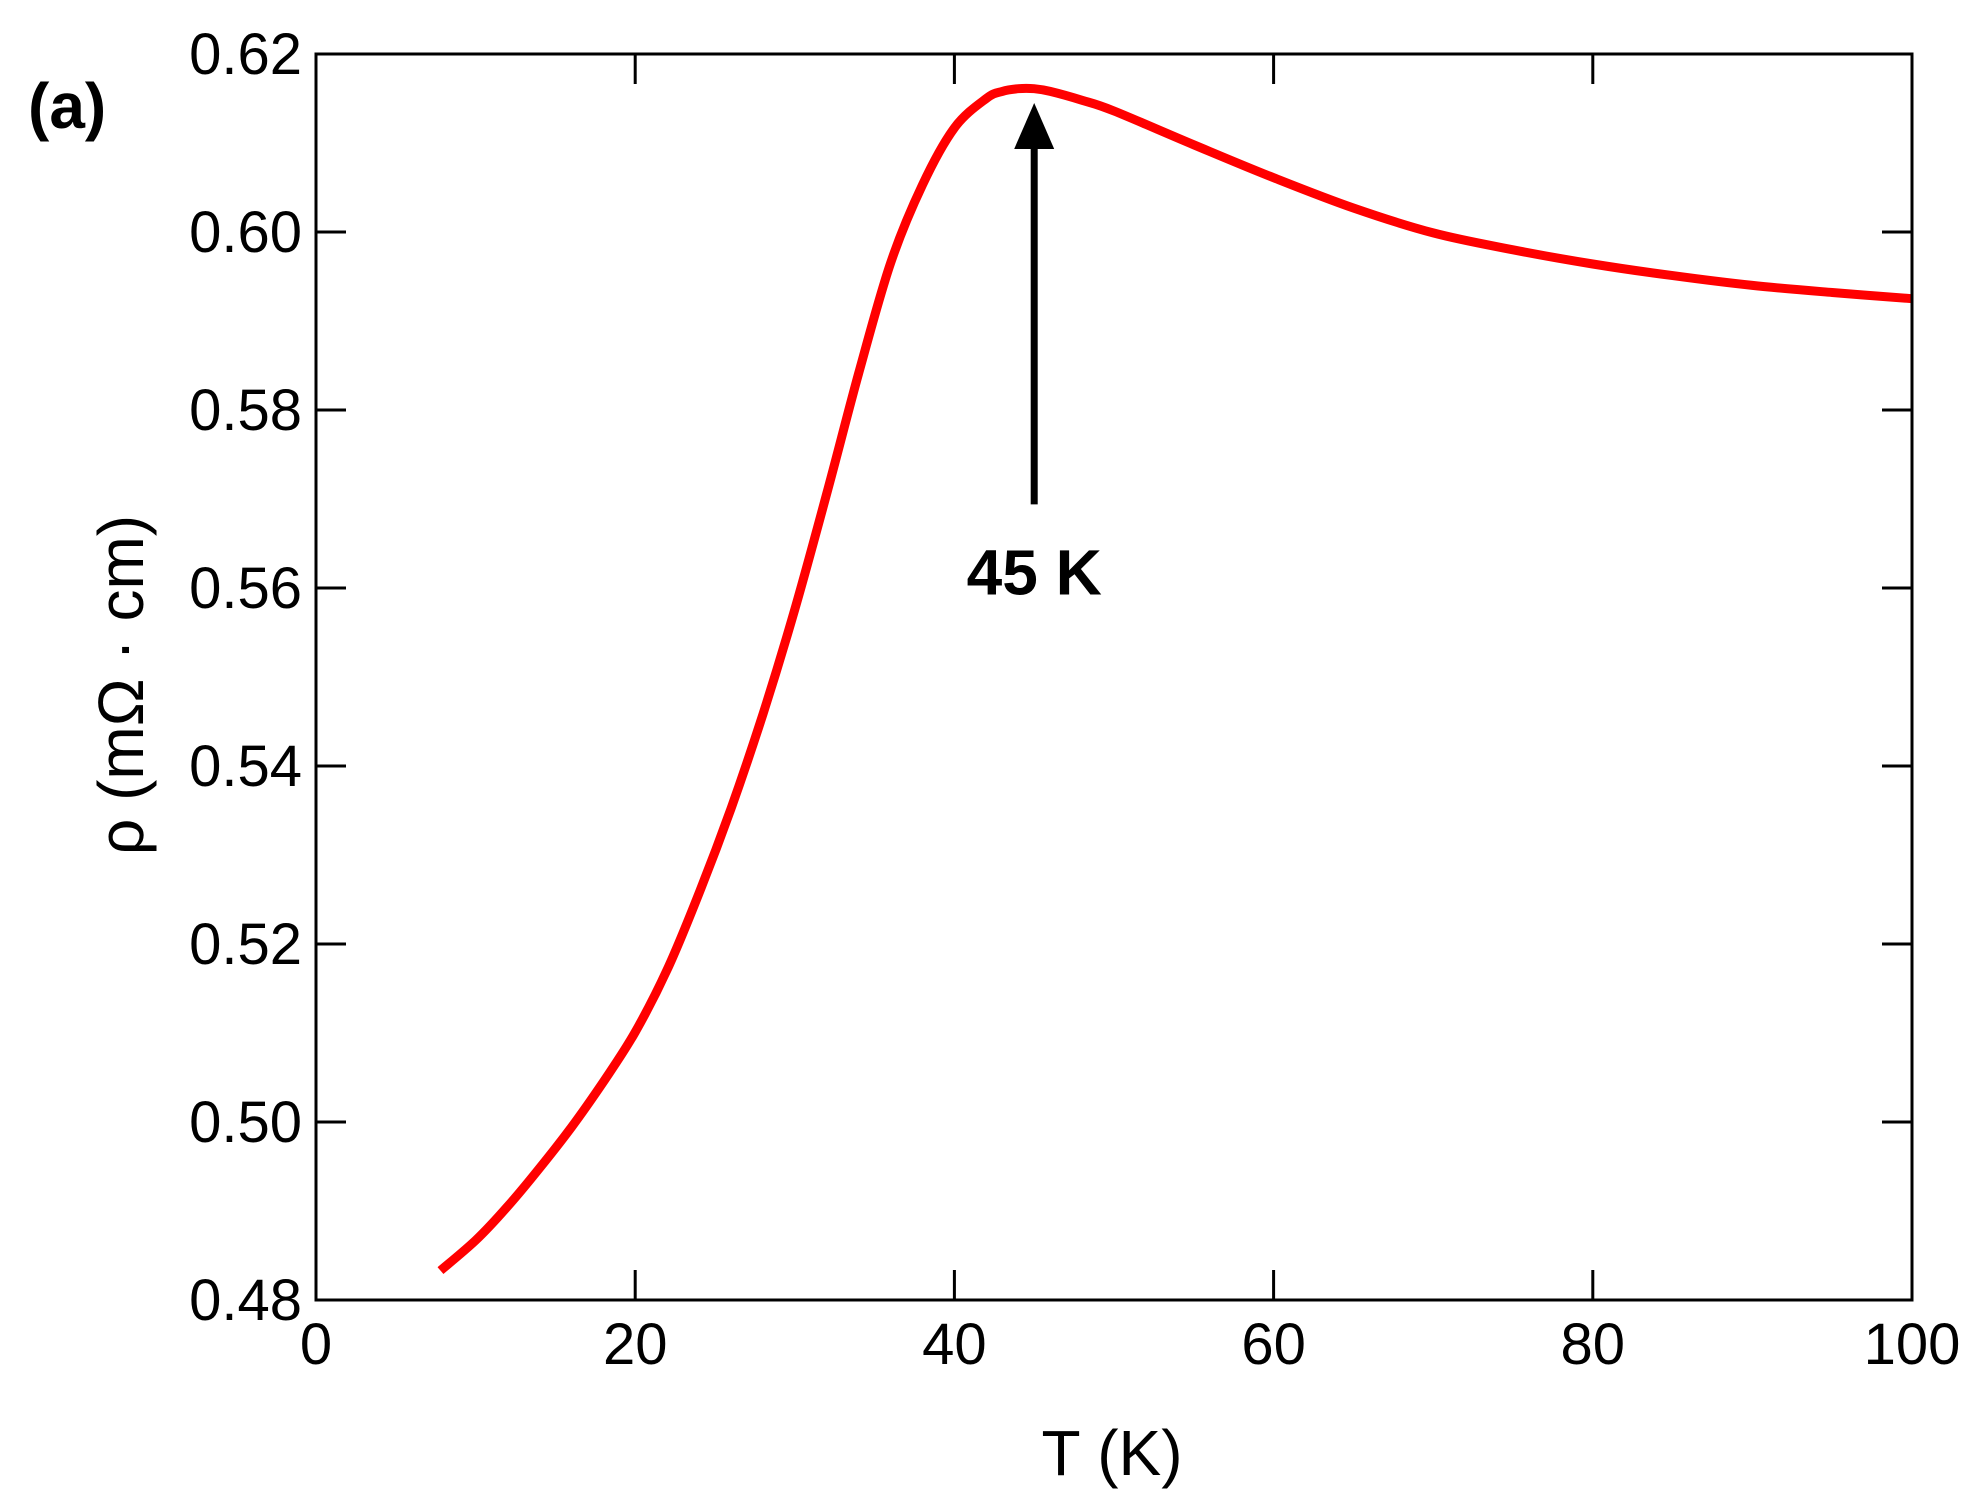 The image size is (1988, 1489). I want to click on y-tick-label: 0.62, so click(245, 54).